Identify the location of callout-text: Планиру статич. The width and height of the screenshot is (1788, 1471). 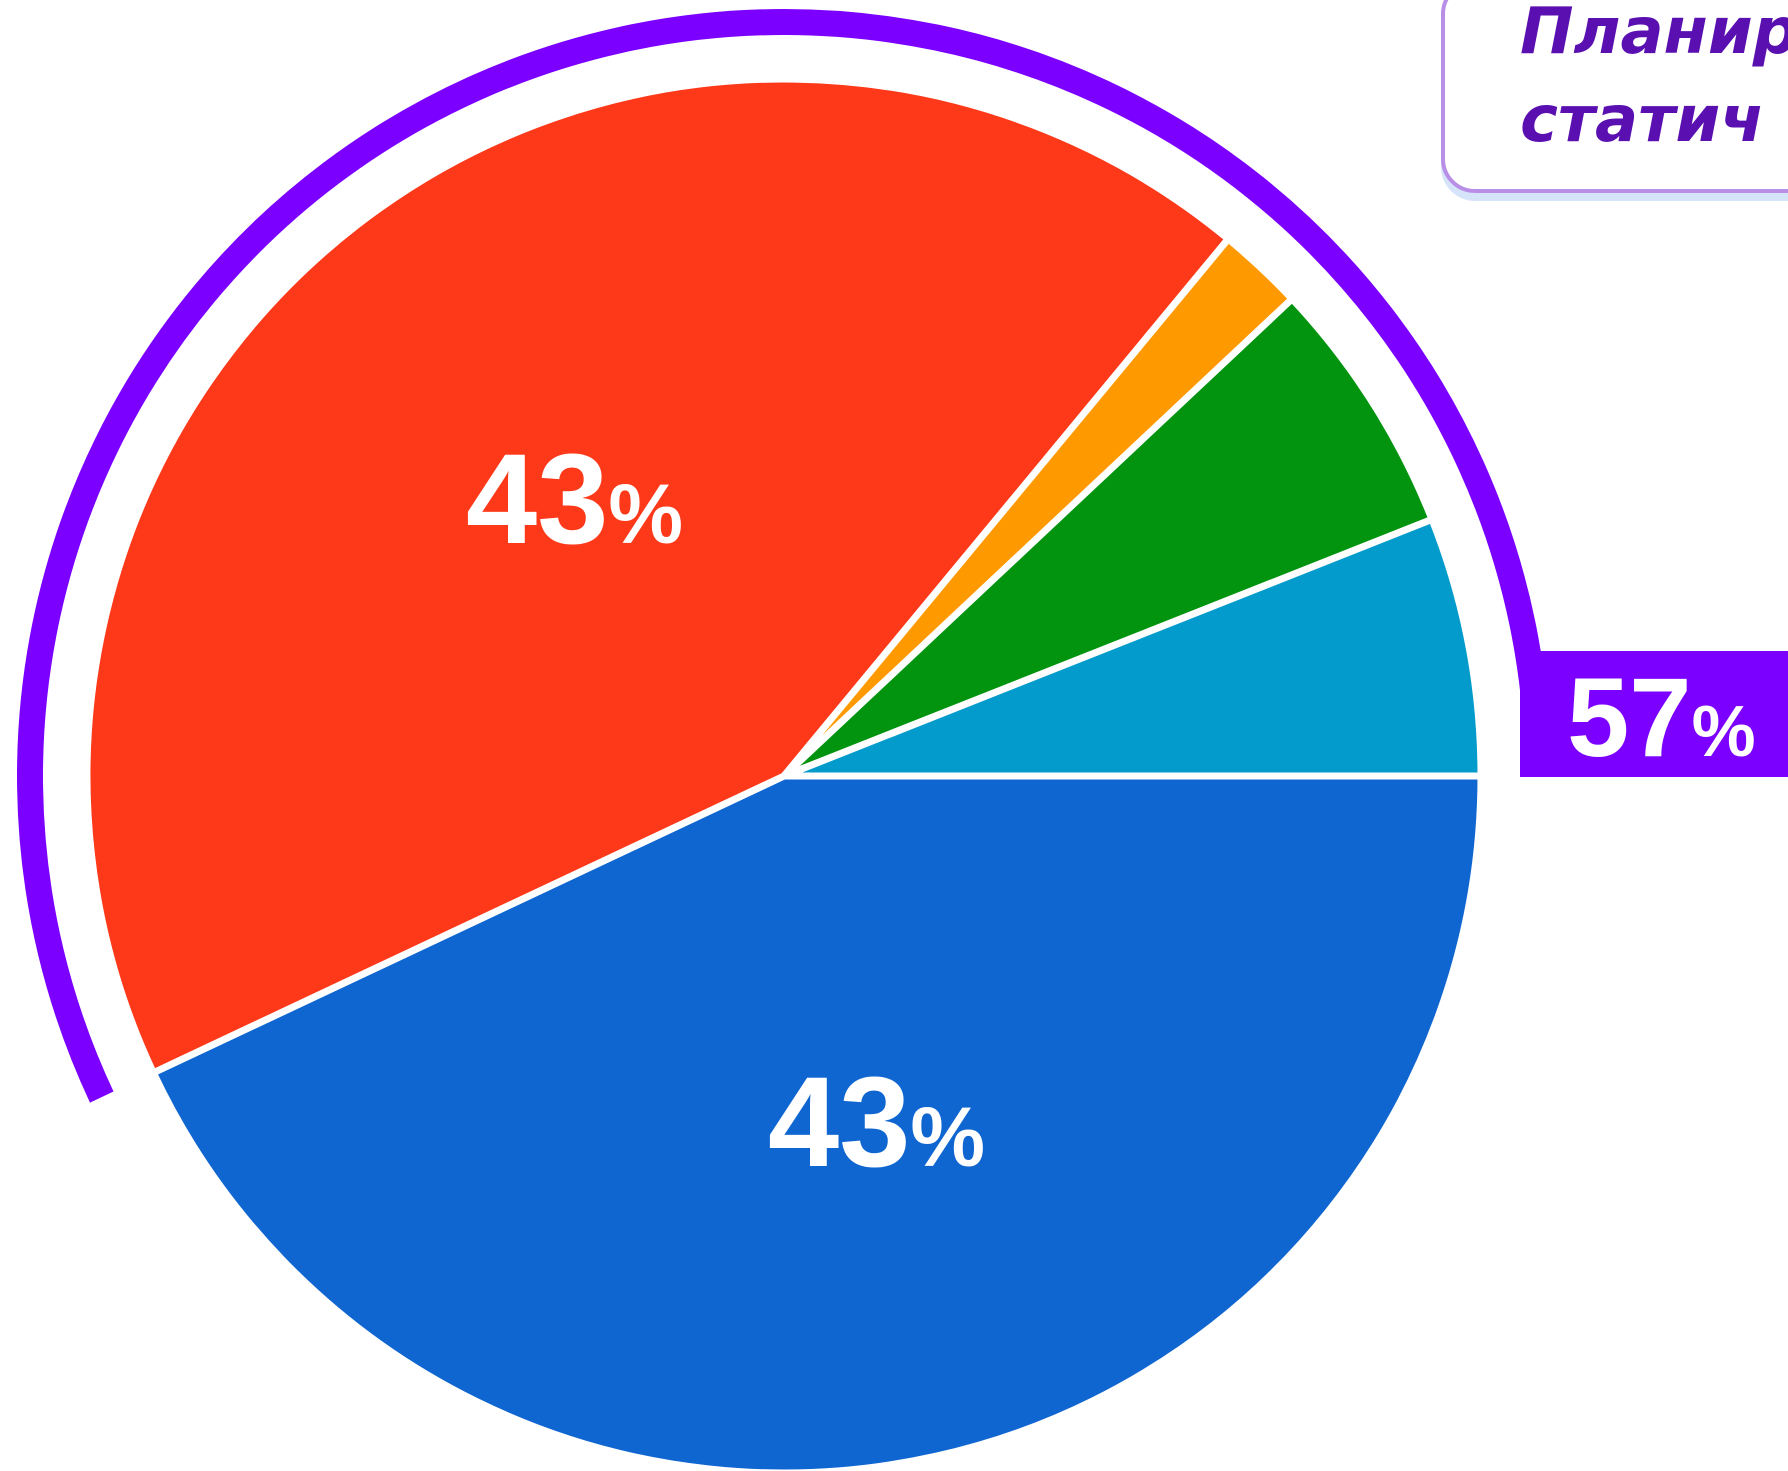
(1654, 82).